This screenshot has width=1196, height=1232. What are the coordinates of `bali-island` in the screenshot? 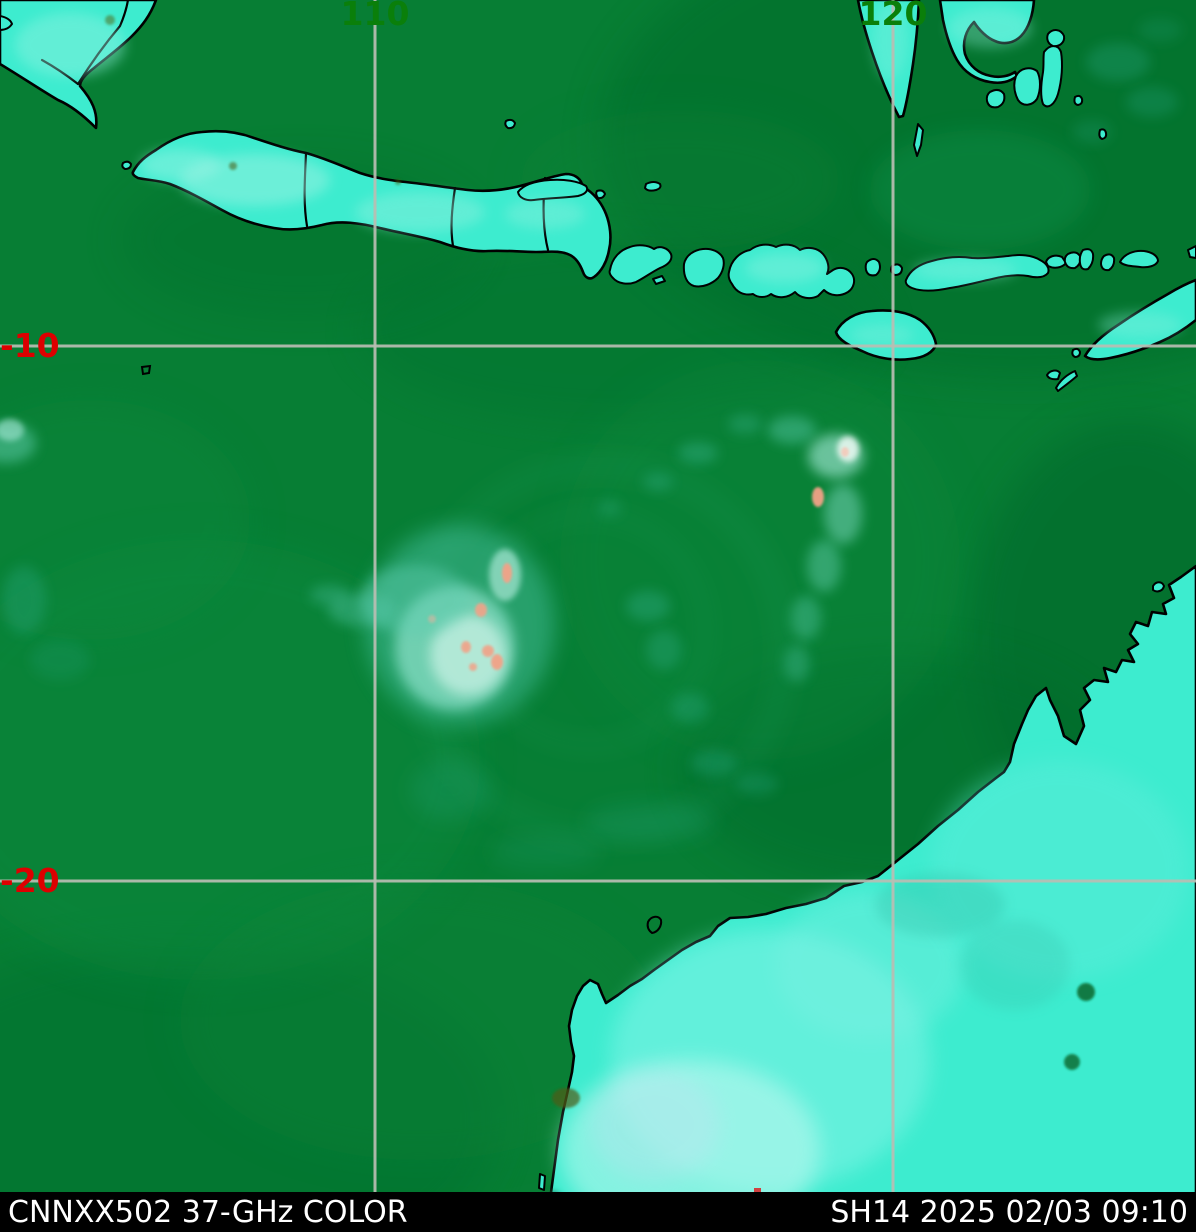 It's located at (640, 264).